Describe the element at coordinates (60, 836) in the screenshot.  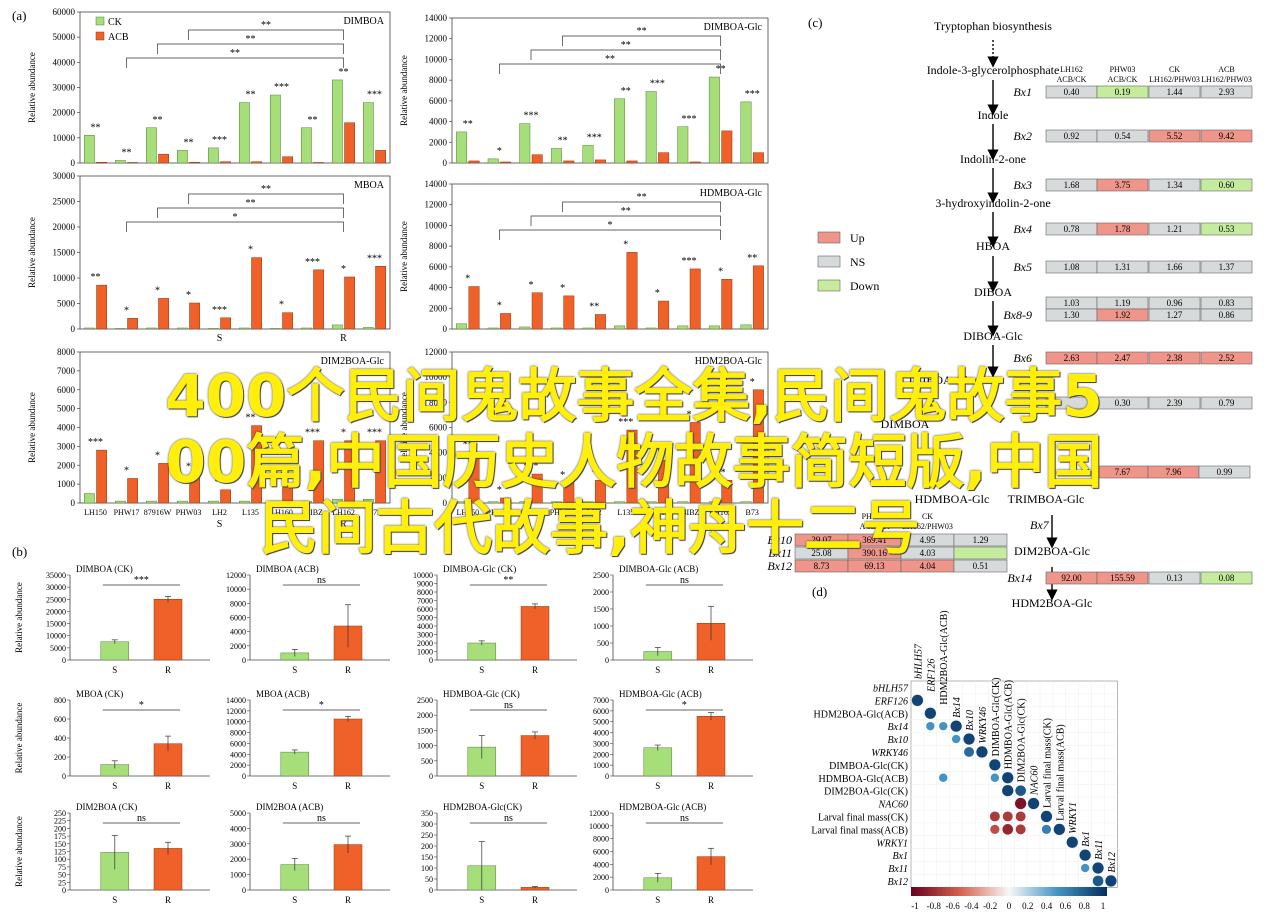
I see `y-tick-label: 175` at that location.